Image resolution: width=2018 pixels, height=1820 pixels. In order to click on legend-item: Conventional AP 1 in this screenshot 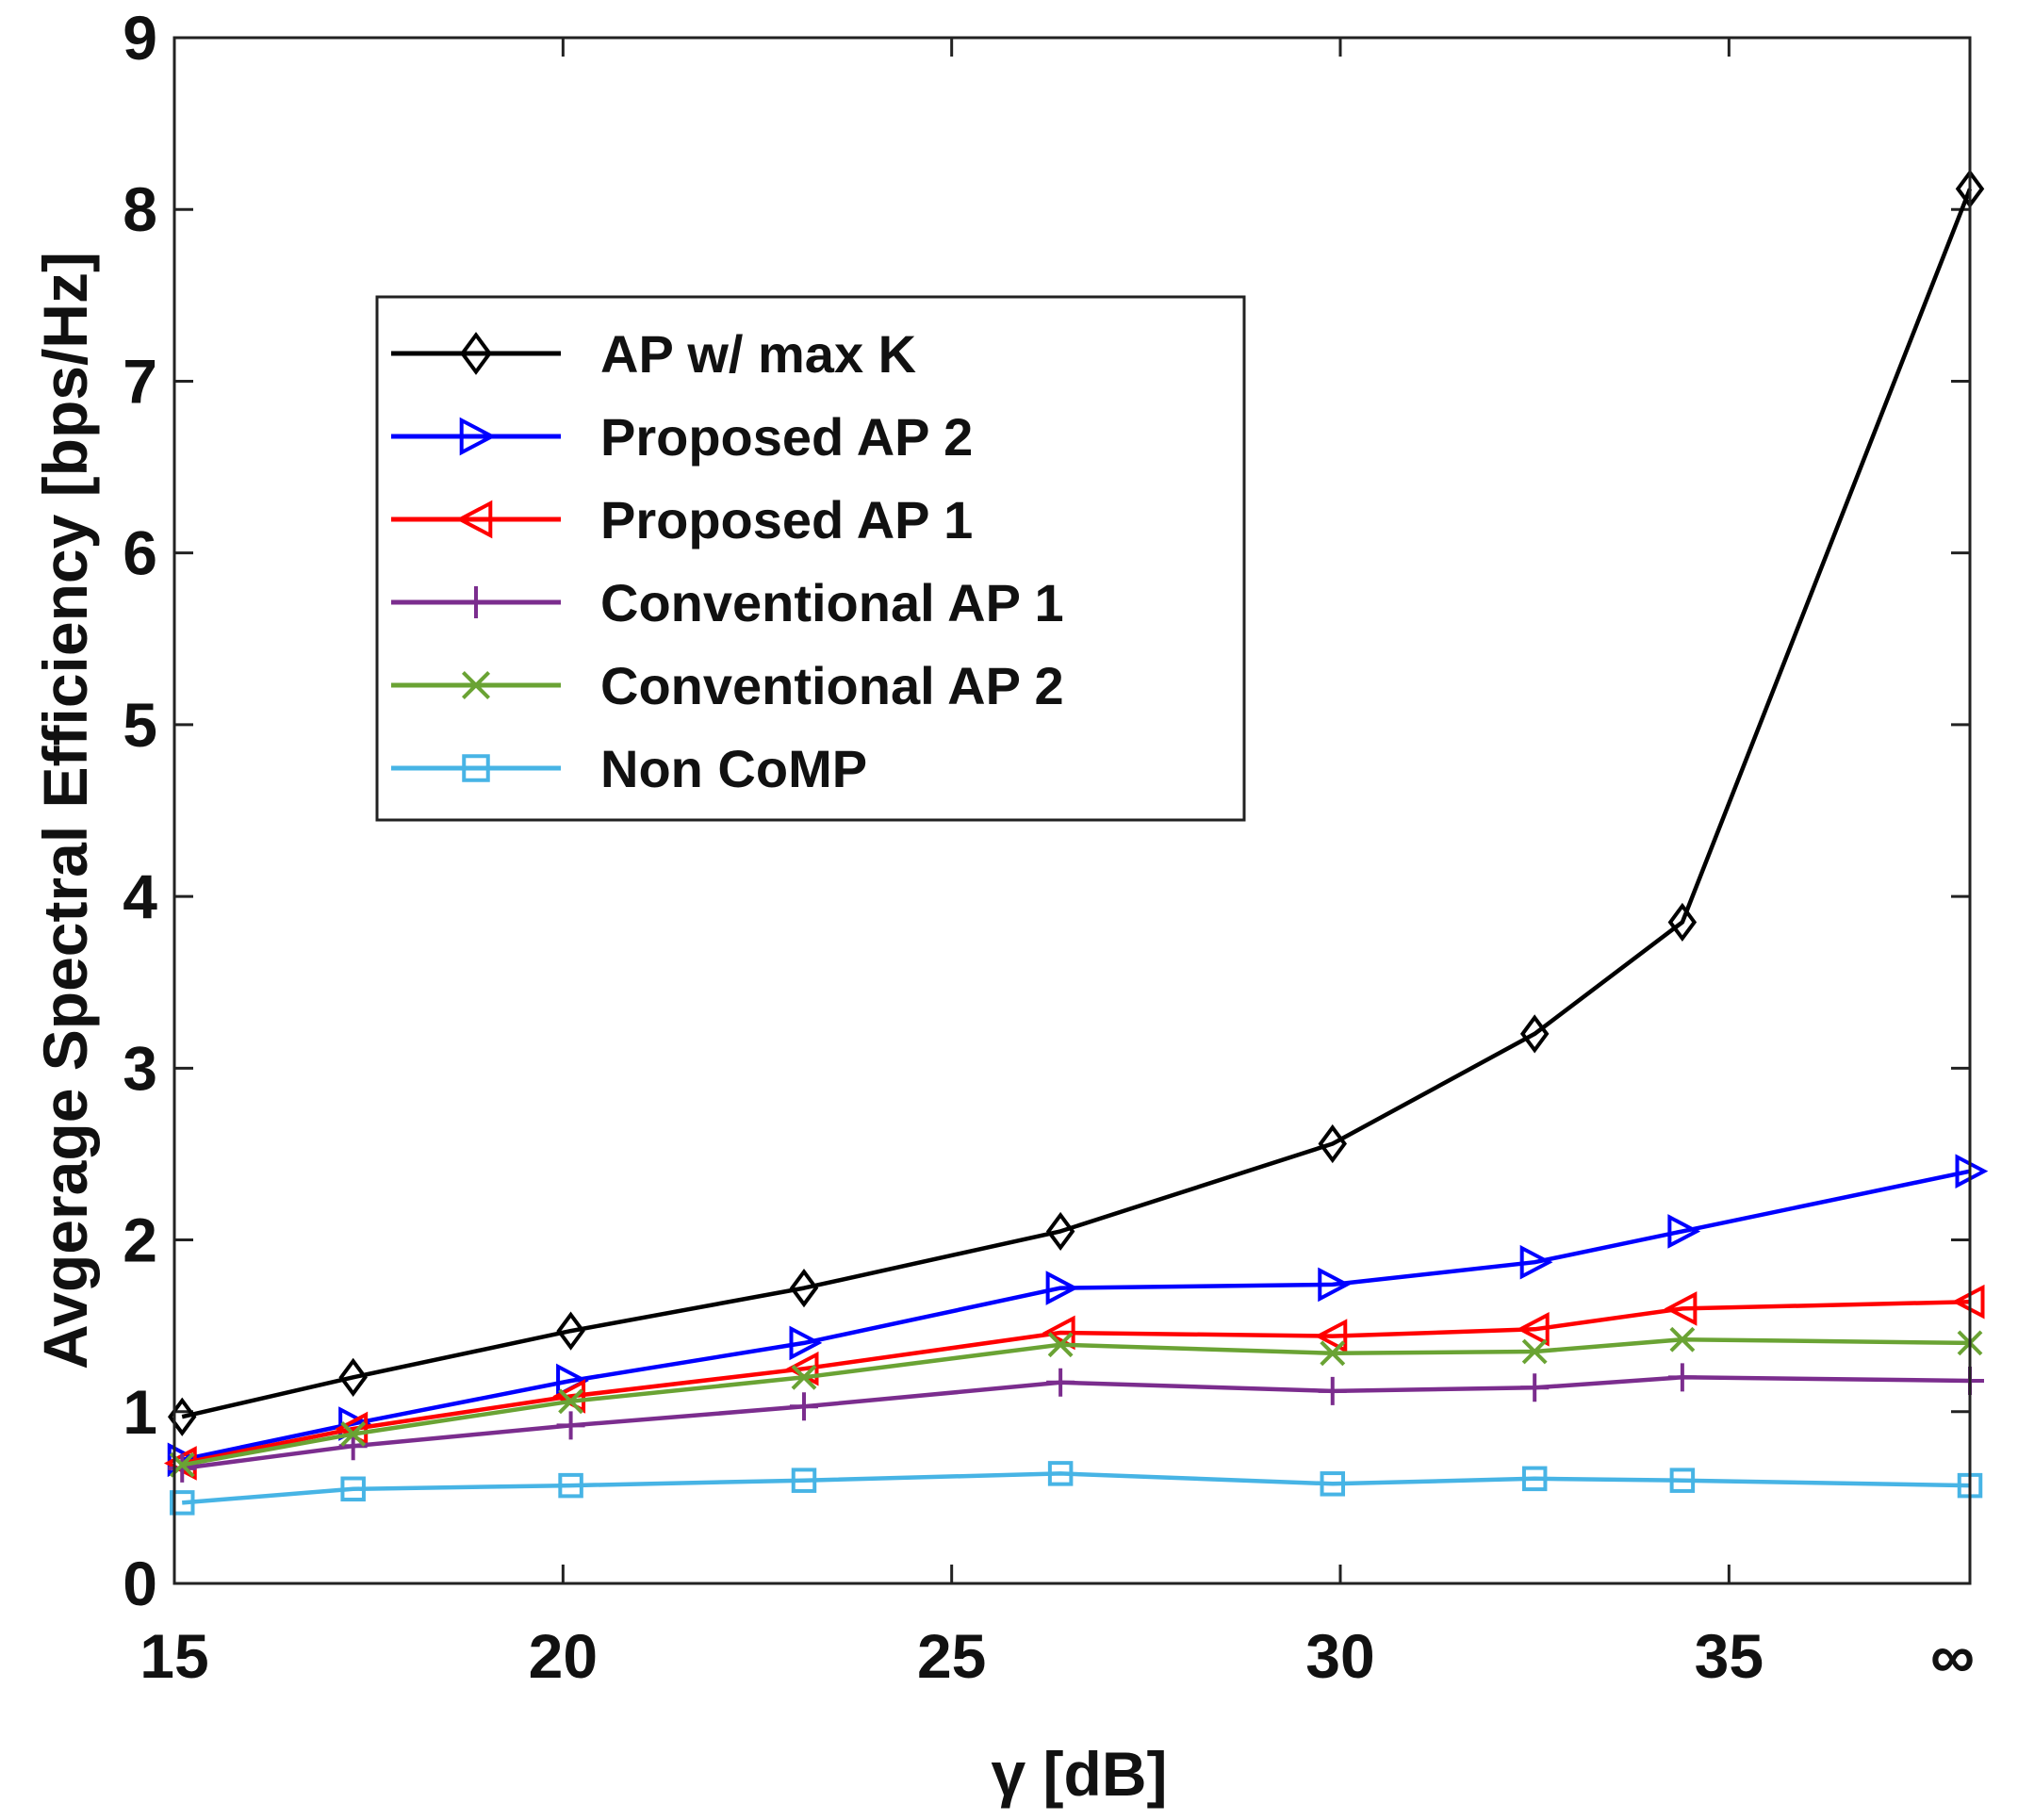, I will do `click(727, 603)`.